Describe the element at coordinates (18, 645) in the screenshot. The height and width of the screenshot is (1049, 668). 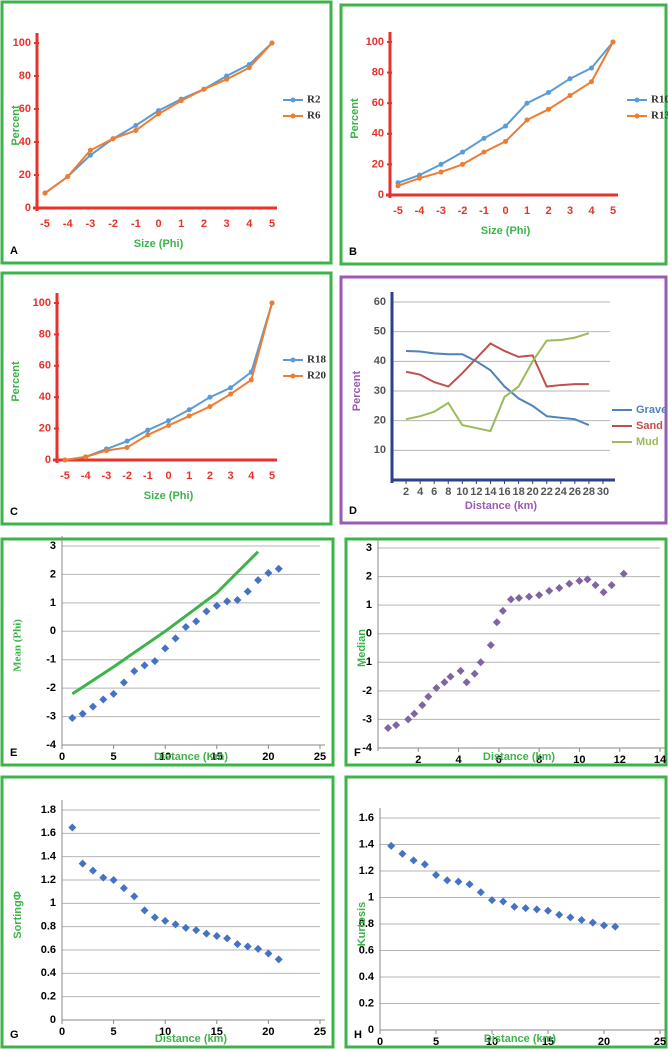
I see `y-axis-title: Mean (Phi)` at that location.